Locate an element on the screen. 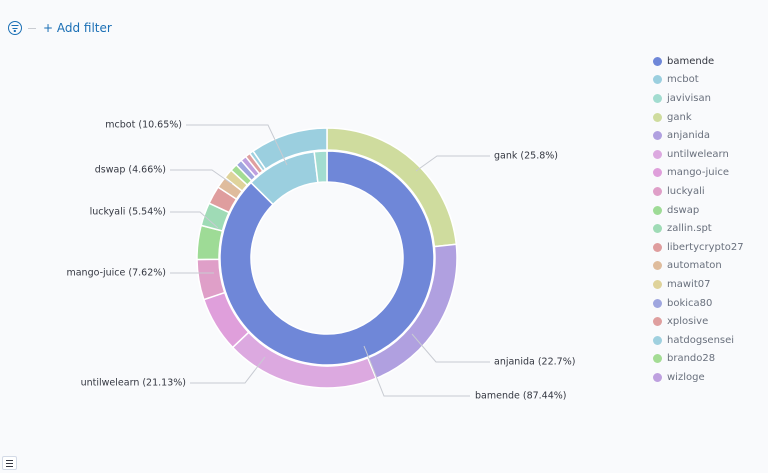 Image resolution: width=768 pixels, height=473 pixels. legend-item-mango-juice: mango-juice is located at coordinates (698, 173).